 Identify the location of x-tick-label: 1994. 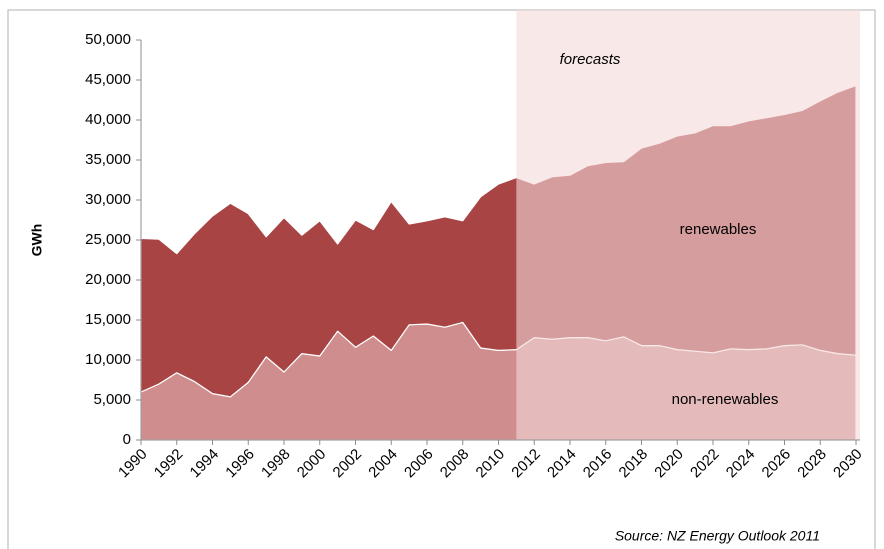
(205, 464).